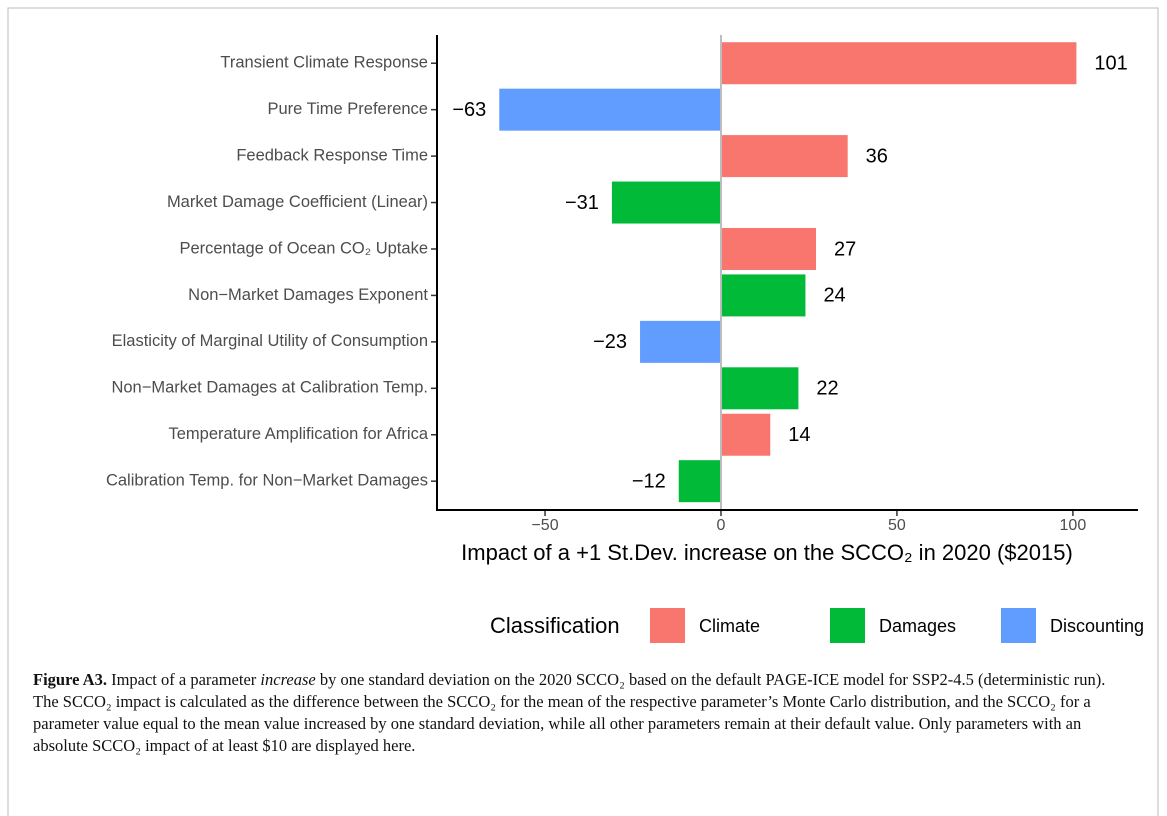 The width and height of the screenshot is (1167, 816). Describe the element at coordinates (308, 295) in the screenshot. I see `y-tick-label: Non−Market Damages Exponent` at that location.